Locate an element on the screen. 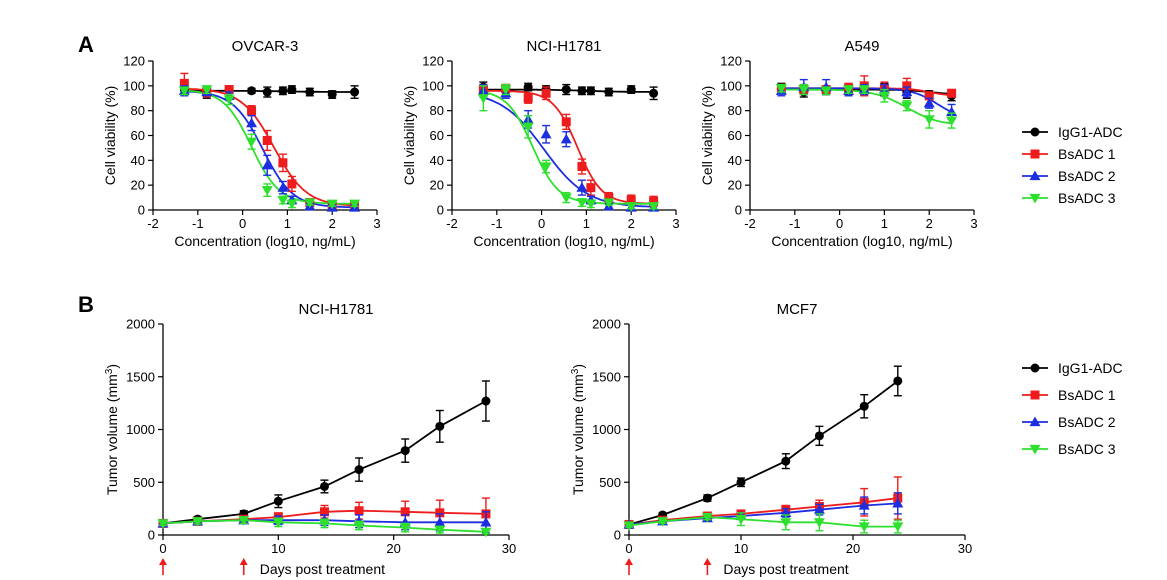  chart-title: MCF7 is located at coordinates (797, 309).